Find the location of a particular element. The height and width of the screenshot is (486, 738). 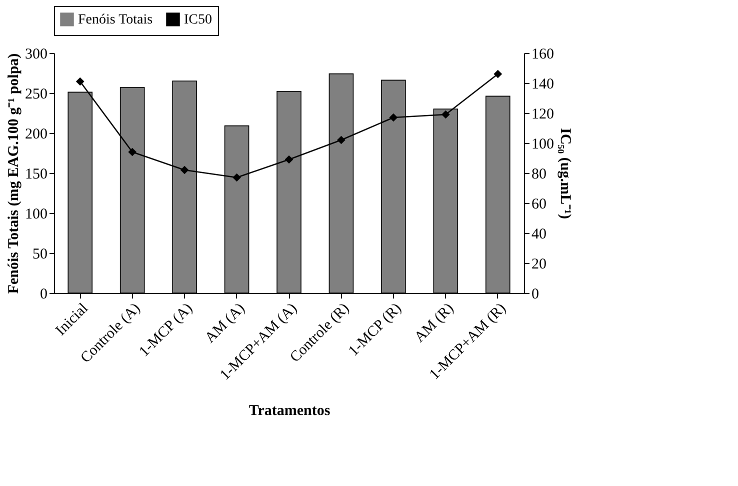

y-tick-label: 50 is located at coordinates (40, 254).